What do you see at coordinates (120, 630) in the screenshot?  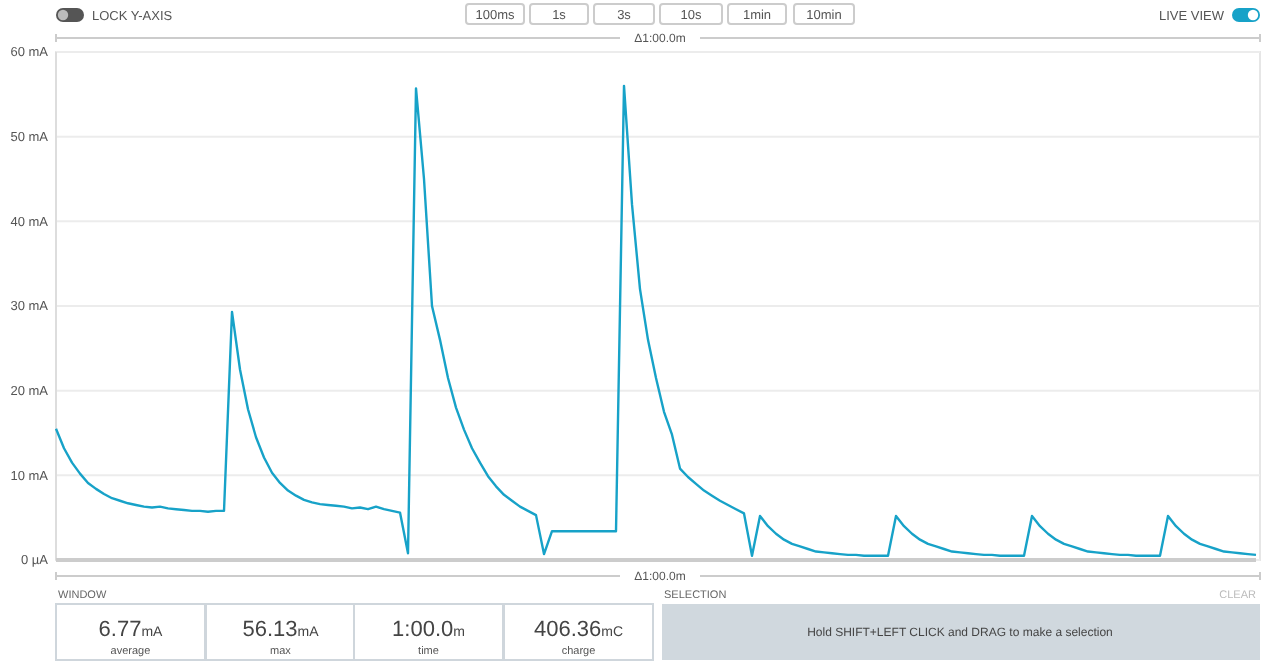 I see `text: 6.77` at bounding box center [120, 630].